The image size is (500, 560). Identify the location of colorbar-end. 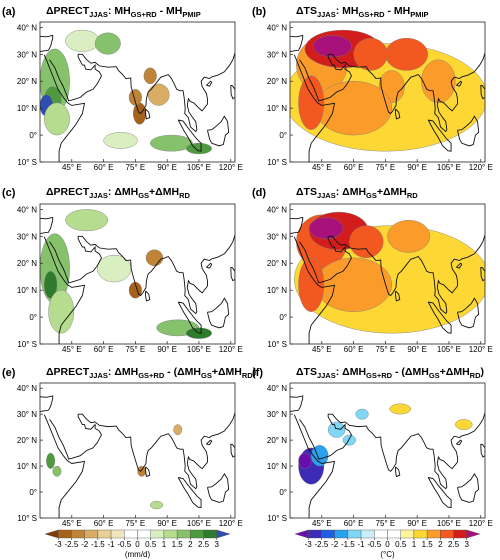
(473, 534).